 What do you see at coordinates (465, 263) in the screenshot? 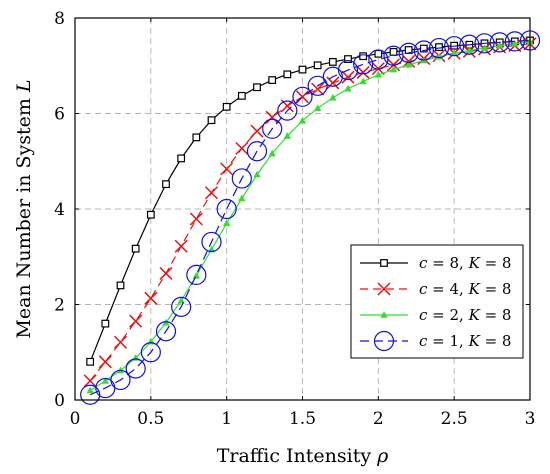
I see `legend-label: c = 8, K = 8` at bounding box center [465, 263].